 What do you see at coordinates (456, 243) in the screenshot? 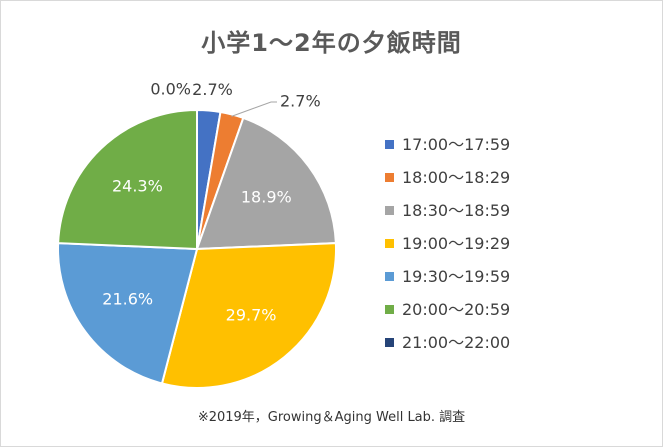
I see `legend-label-4: 19:00～19:29` at bounding box center [456, 243].